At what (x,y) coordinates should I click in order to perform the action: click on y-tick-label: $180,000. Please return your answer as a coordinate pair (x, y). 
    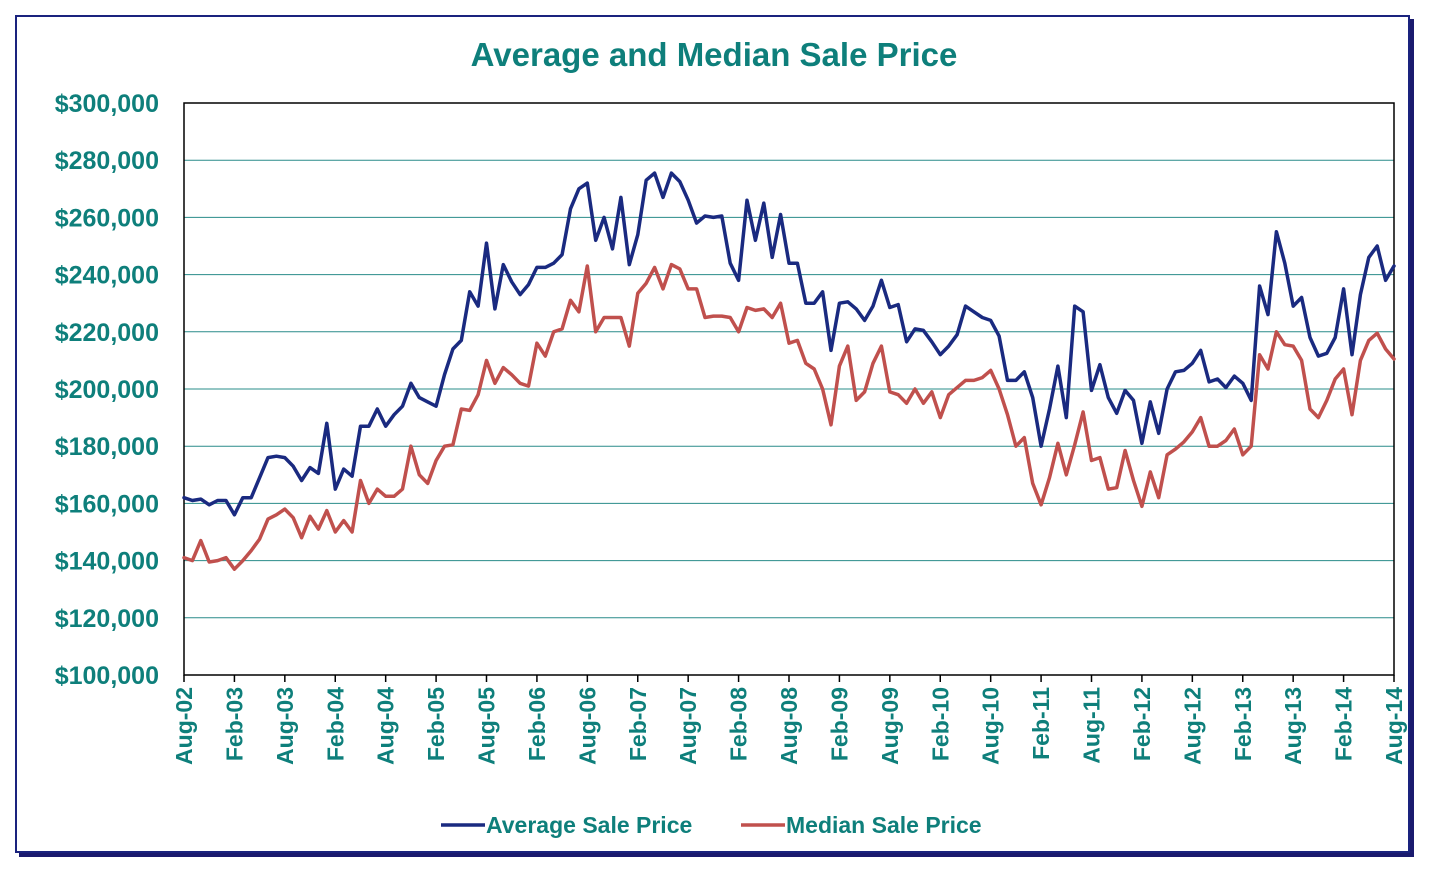
    Looking at the image, I should click on (107, 447).